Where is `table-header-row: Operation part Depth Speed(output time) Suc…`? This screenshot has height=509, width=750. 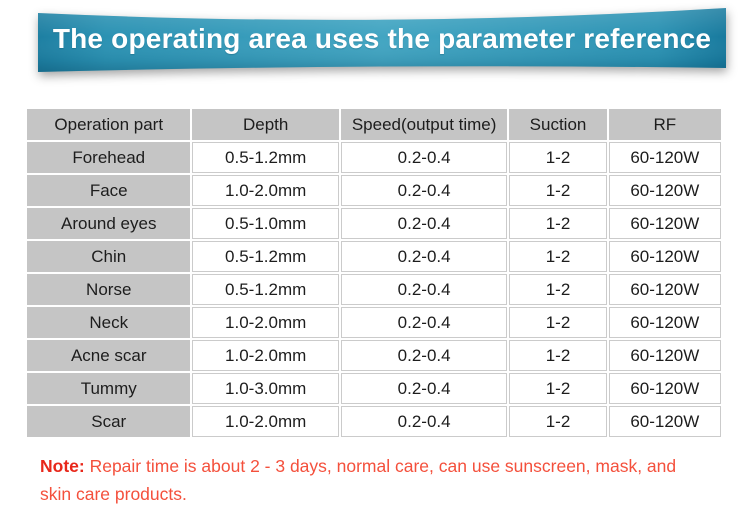 table-header-row: Operation part Depth Speed(output time) Suc… is located at coordinates (374, 124).